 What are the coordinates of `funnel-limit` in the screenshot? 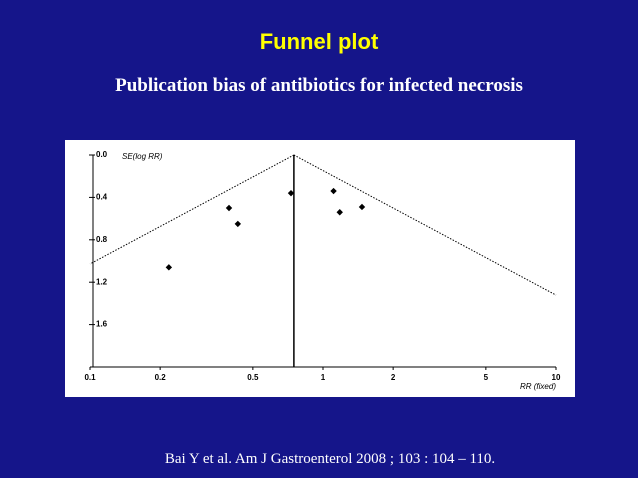 It's located at (192, 209).